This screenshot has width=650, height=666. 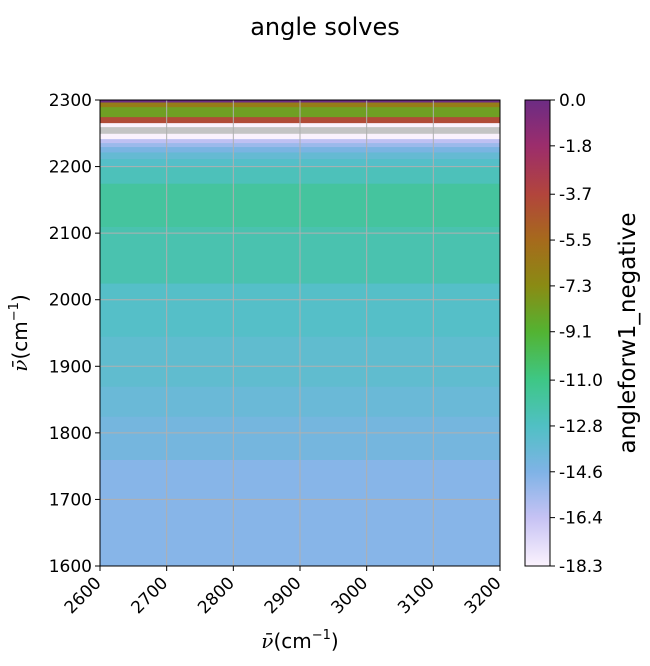 I want to click on colorbar-tick-label: -5.5, so click(x=575, y=241).